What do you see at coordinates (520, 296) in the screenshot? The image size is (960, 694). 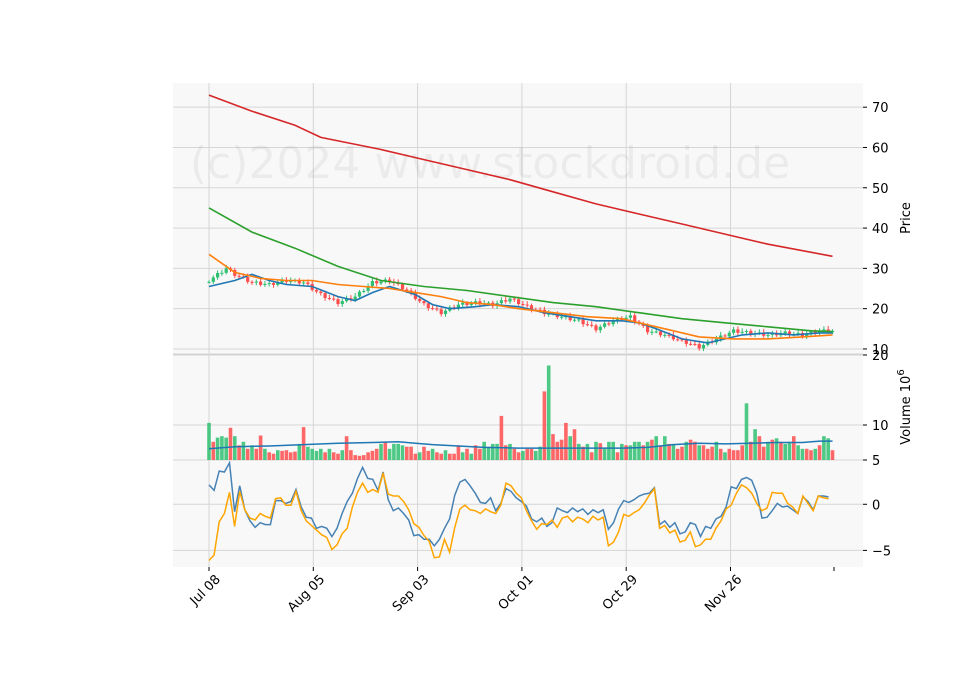 I see `sma-mid-line` at bounding box center [520, 296].